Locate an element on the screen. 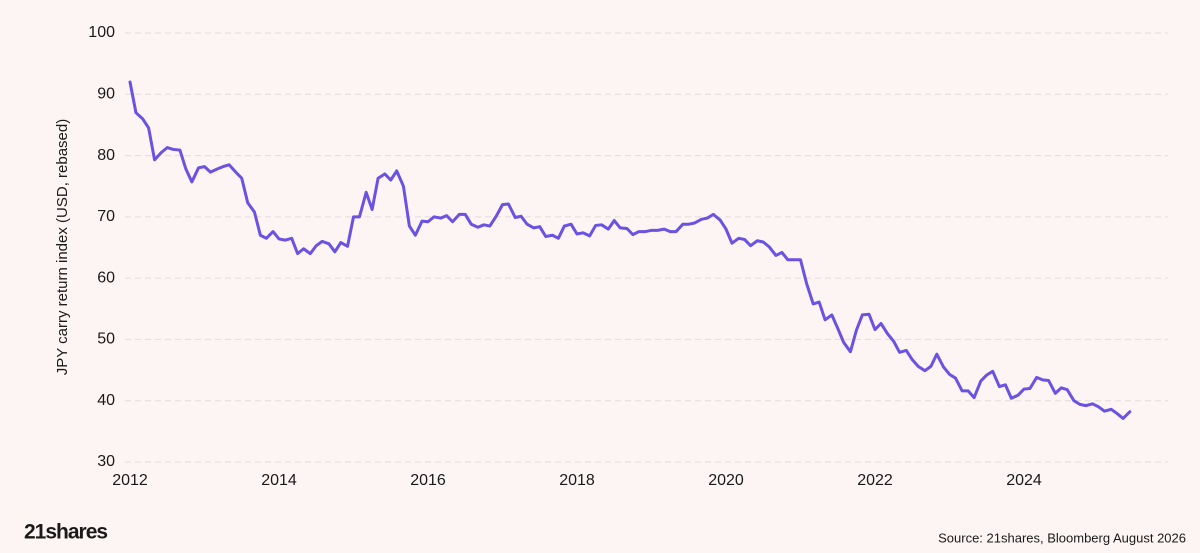 The height and width of the screenshot is (553, 1200). x-tick-label: 2012 is located at coordinates (130, 480).